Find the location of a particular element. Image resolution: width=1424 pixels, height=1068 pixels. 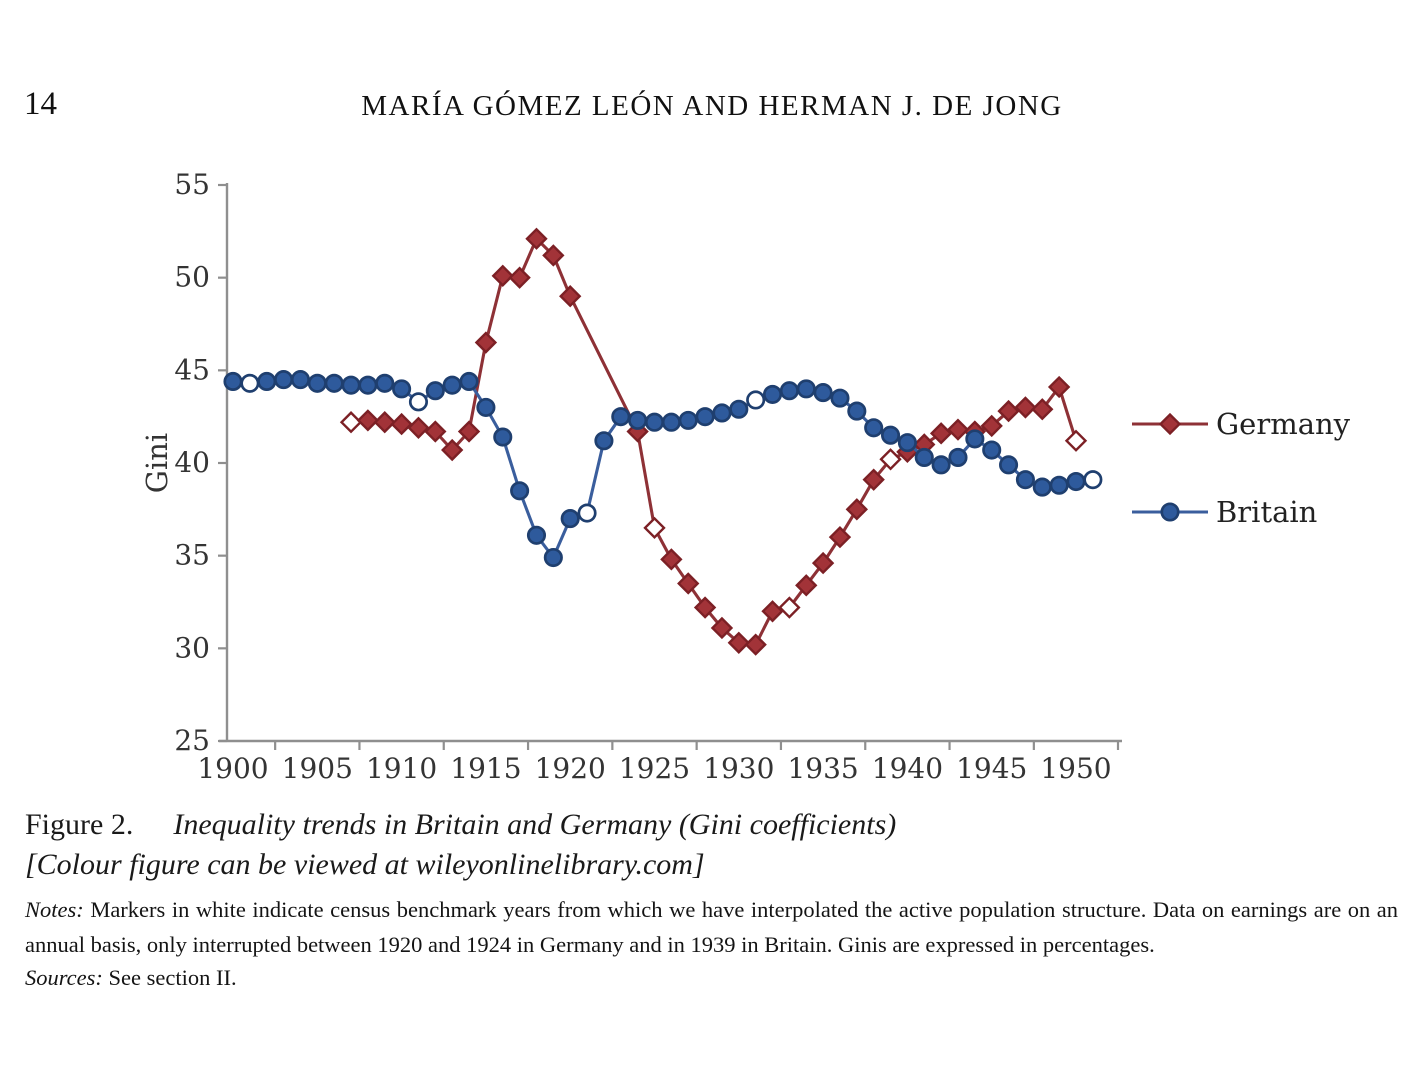

x-tick-label: 1930 is located at coordinates (738, 768).